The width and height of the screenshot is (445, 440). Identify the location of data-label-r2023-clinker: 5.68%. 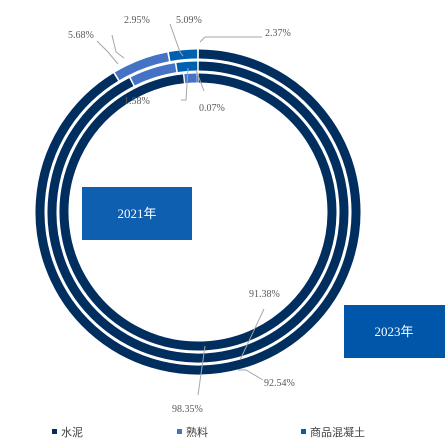
(81, 35).